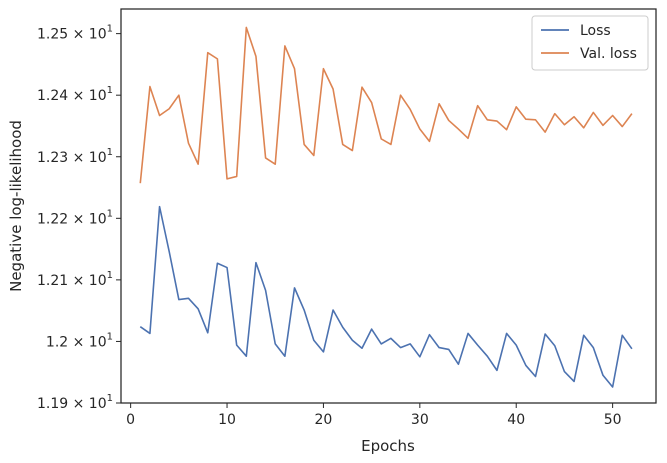 Image resolution: width=667 pixels, height=463 pixels. Describe the element at coordinates (75, 94) in the screenshot. I see `y-tick-label: 1.24 × 10¹` at that location.